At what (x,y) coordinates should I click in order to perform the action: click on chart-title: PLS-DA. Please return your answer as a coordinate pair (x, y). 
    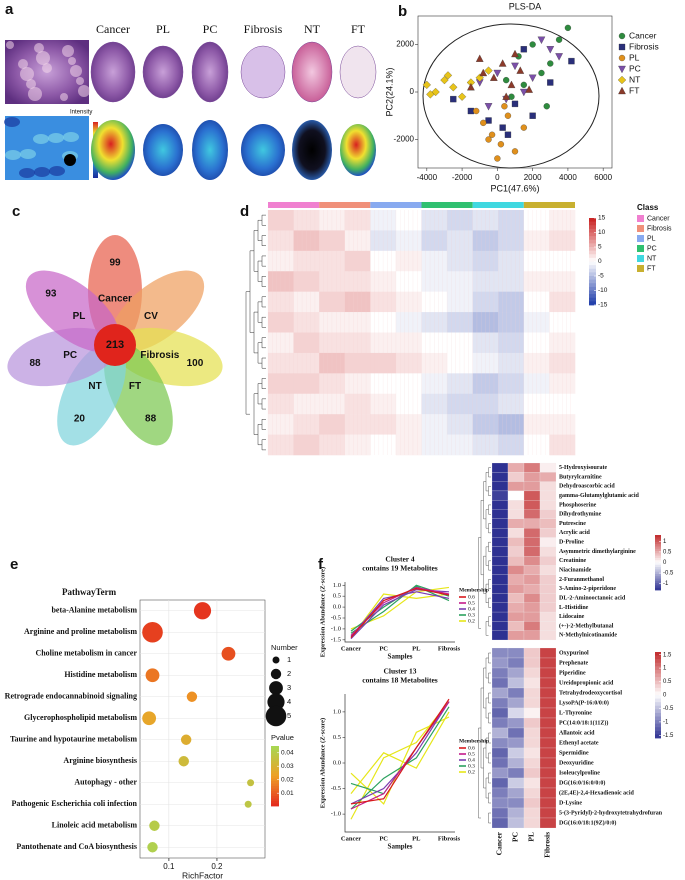
    Looking at the image, I should click on (525, 6).